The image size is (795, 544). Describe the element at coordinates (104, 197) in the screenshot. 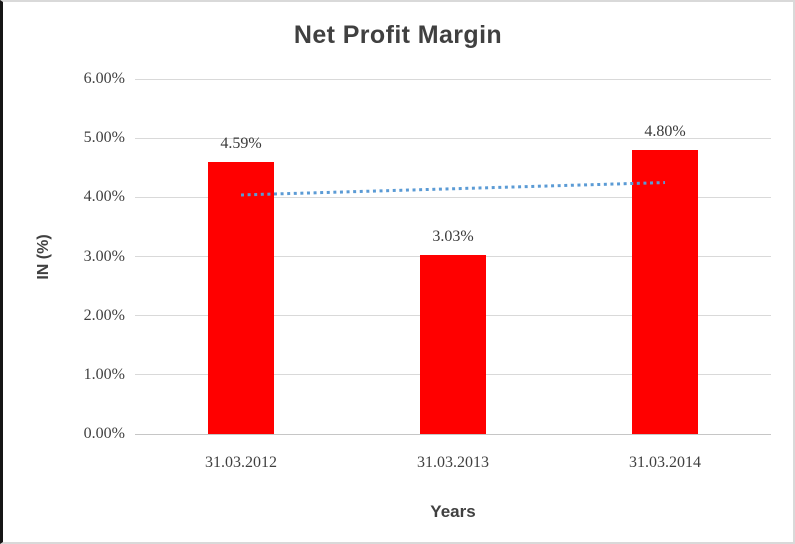

I see `y-tick-label: 4.00%` at that location.